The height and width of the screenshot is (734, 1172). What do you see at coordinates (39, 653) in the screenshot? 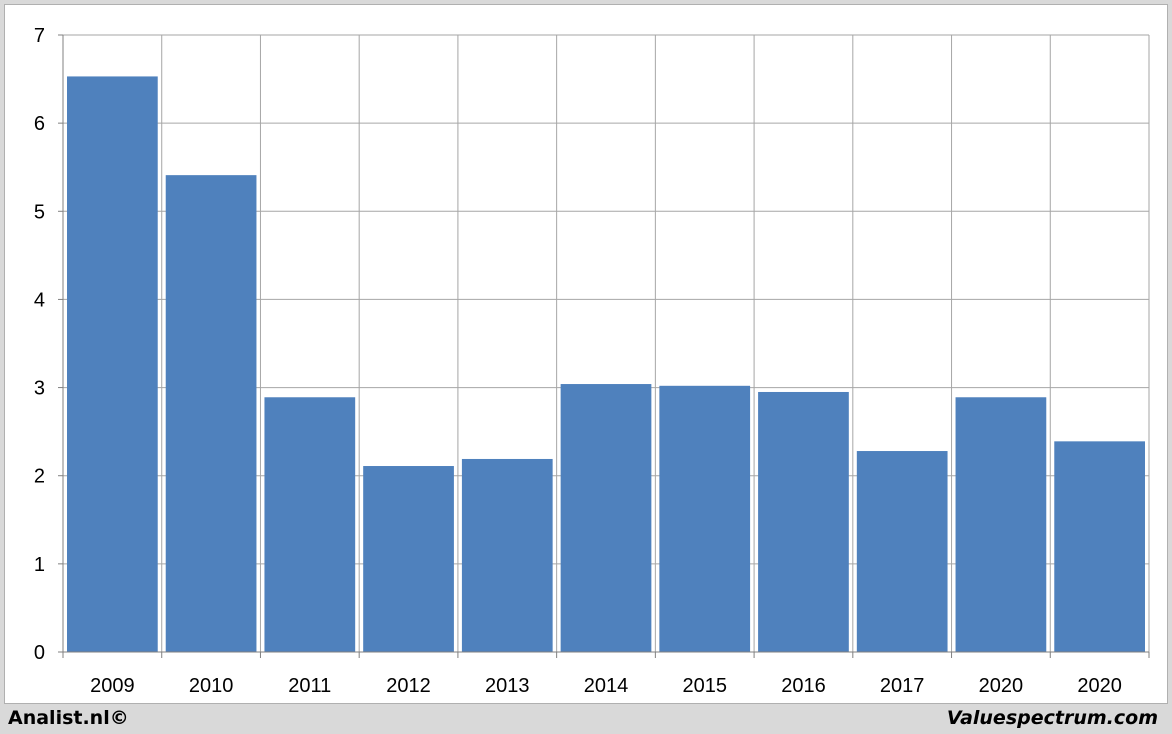
I see `y-tick-label: 0` at bounding box center [39, 653].